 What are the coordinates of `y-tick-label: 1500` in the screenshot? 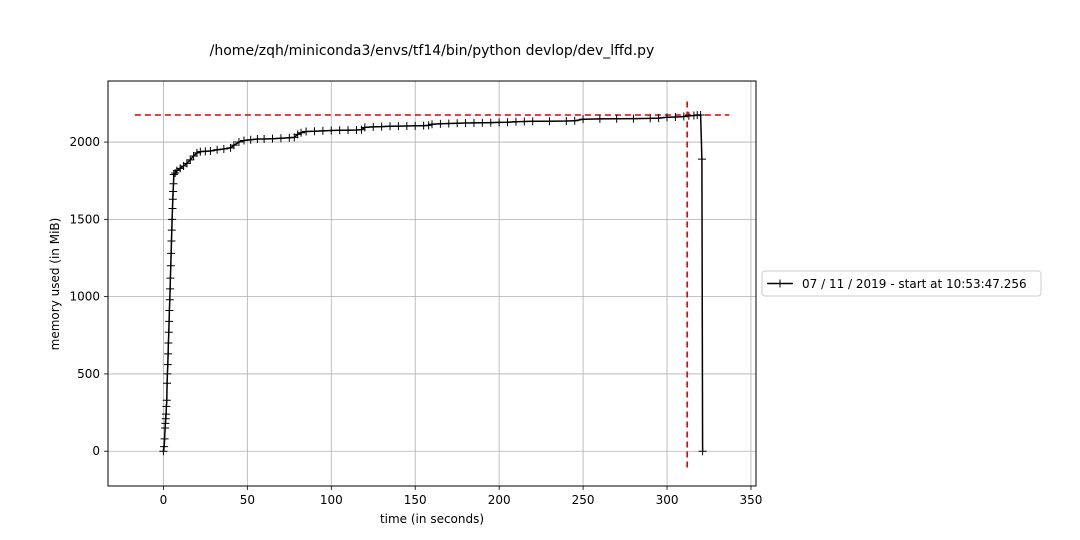 It's located at (84, 219).